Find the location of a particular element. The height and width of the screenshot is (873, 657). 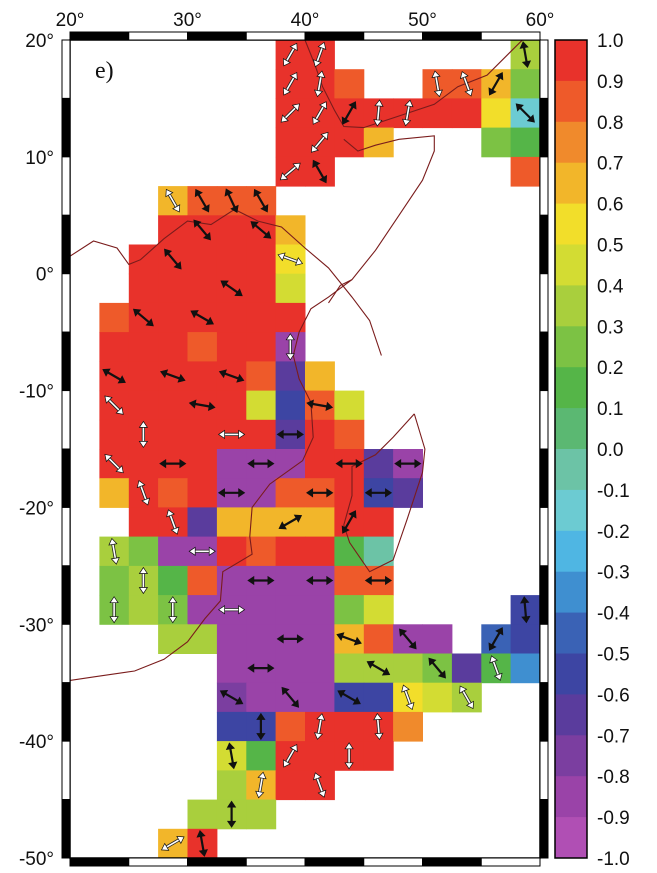

frame-bar-bottom is located at coordinates (99, 862).